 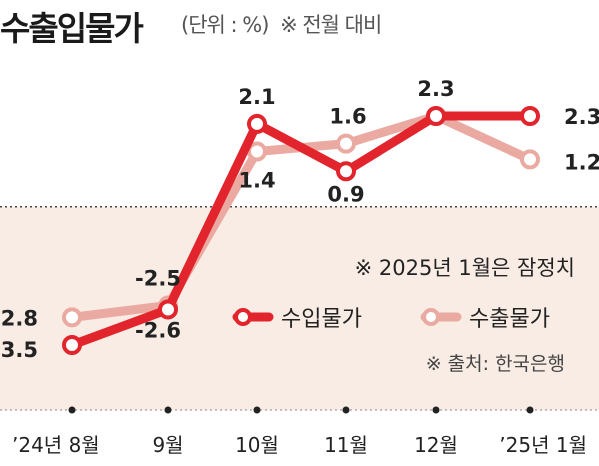 I want to click on x-tick-label: ’25년 1월, so click(x=543, y=445).